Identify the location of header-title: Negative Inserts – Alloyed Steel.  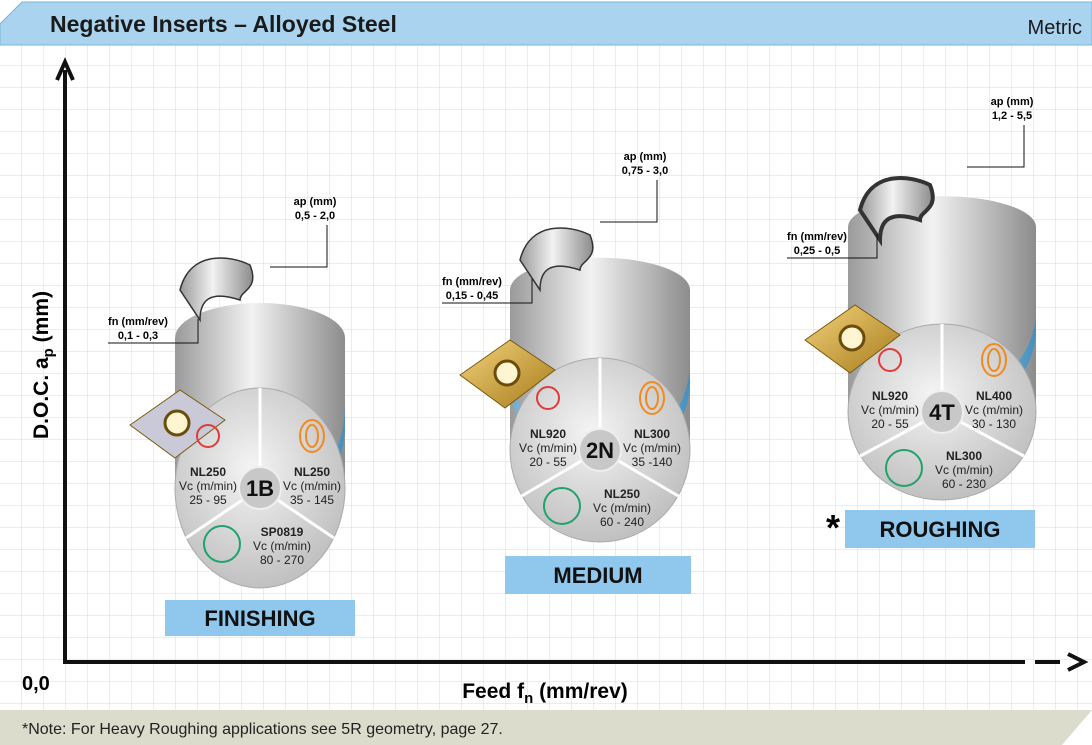
(223, 24).